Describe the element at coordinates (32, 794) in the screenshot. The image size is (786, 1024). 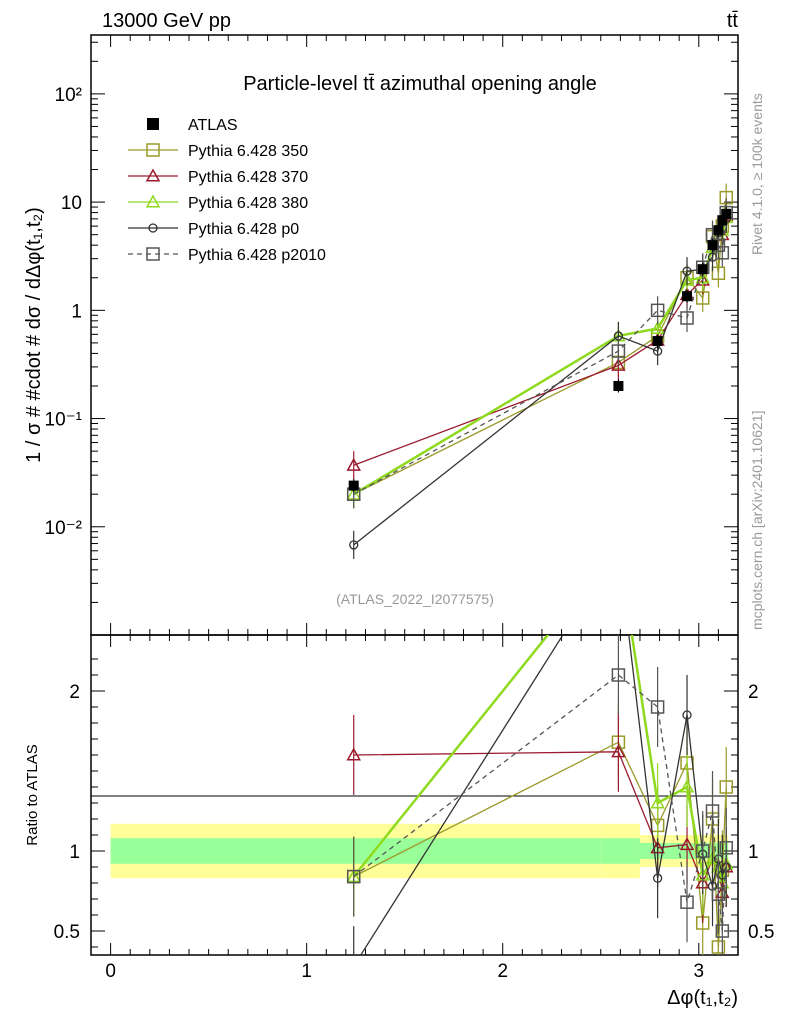
I see `ratio-y-axis-label: Ratio to ATLAS` at that location.